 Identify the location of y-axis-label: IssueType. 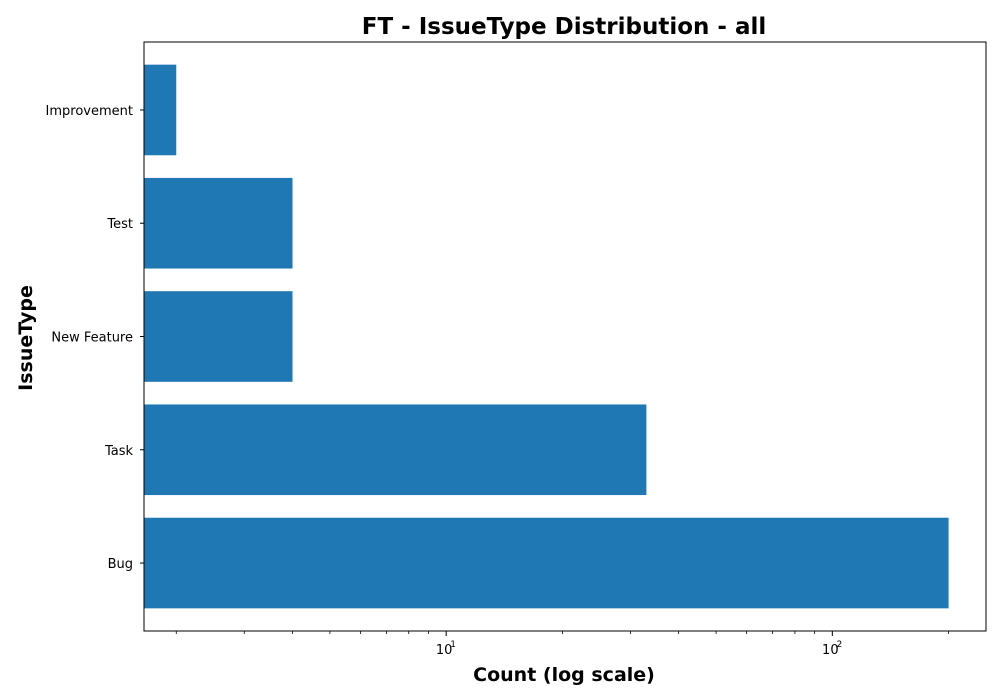
(26, 338).